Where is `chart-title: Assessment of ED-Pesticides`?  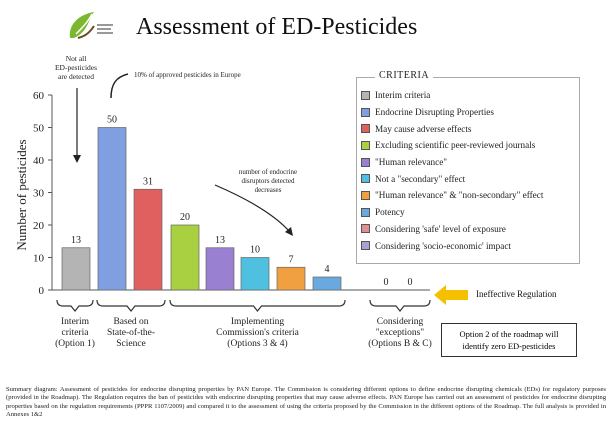 chart-title: Assessment of ED-Pesticides is located at coordinates (277, 27).